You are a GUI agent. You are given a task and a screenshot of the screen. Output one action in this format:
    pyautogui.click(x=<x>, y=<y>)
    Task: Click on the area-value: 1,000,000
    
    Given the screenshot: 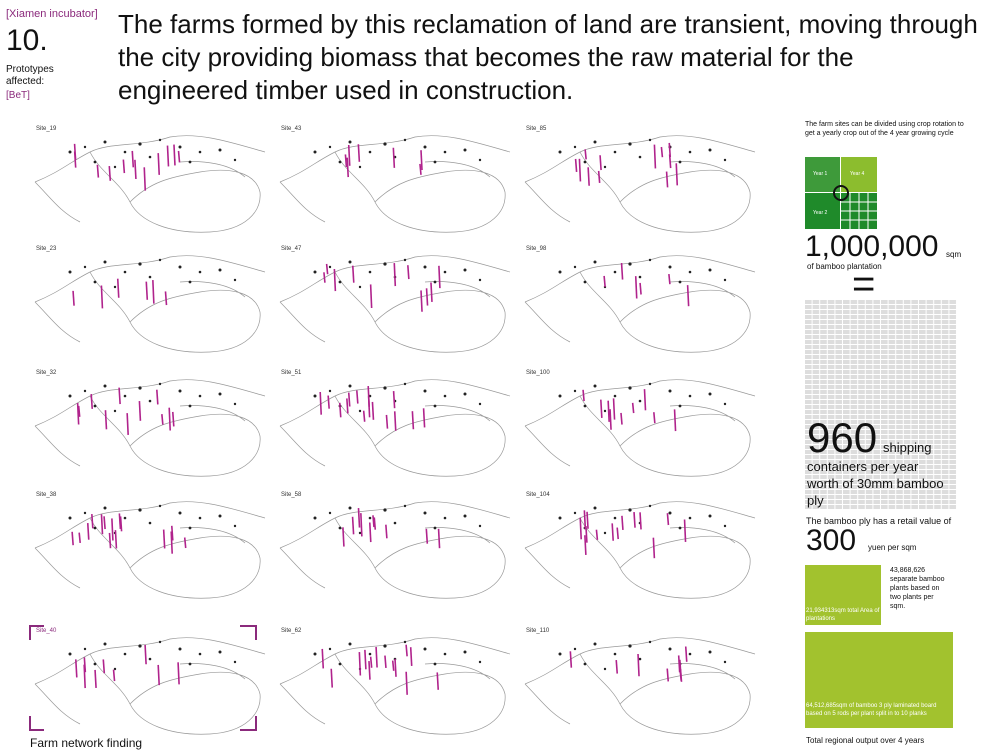 What is the action you would take?
    pyautogui.click(x=872, y=246)
    